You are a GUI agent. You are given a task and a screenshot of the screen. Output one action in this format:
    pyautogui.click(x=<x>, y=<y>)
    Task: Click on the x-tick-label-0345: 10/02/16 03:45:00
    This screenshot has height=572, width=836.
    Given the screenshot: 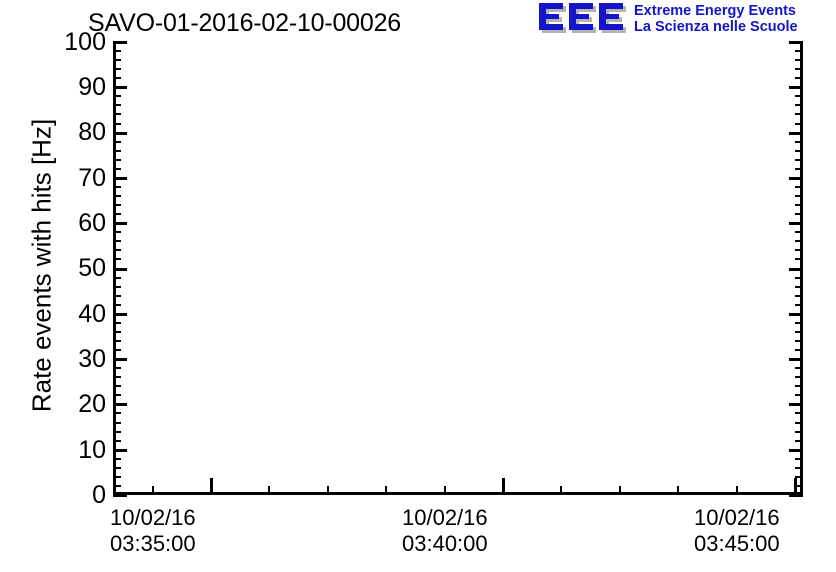 What is the action you would take?
    pyautogui.click(x=737, y=531)
    